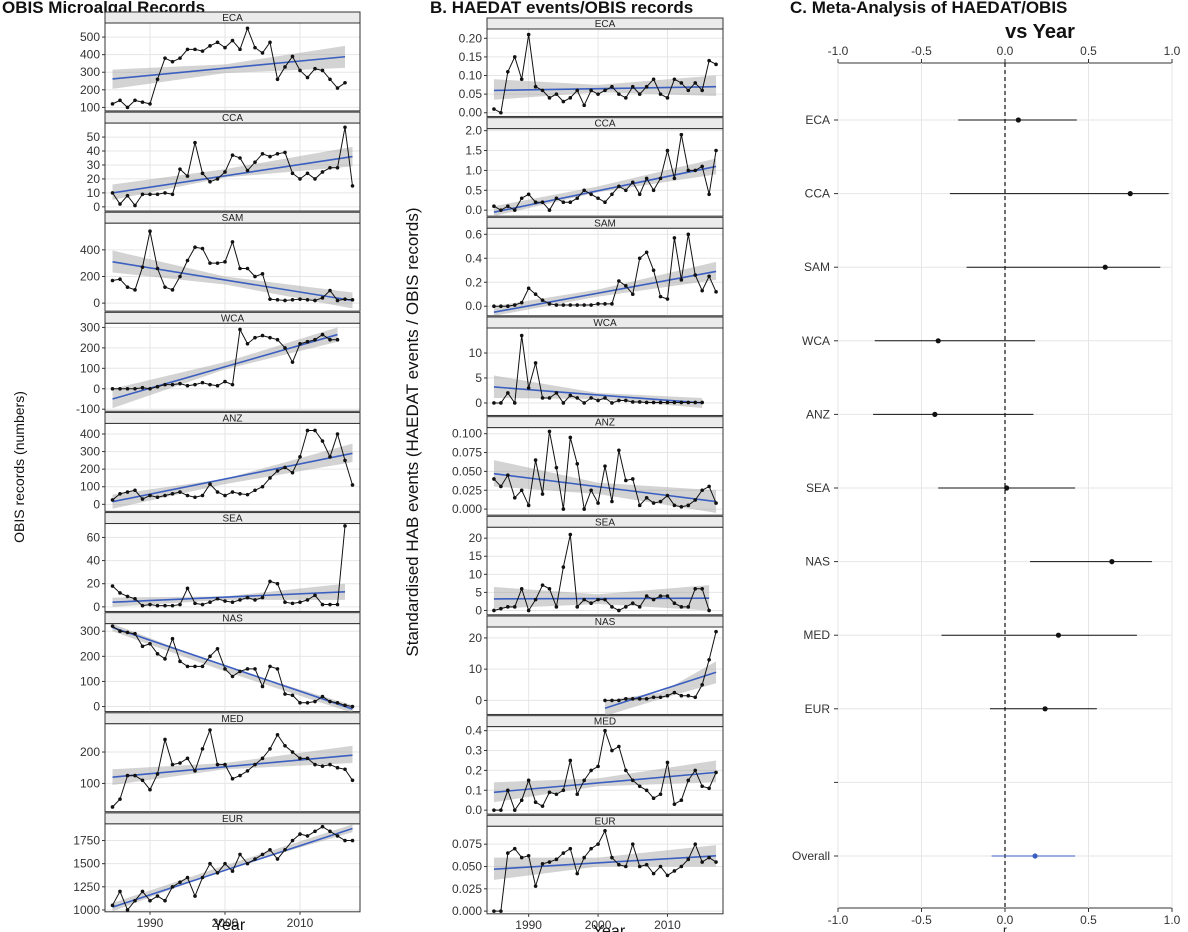  I want to click on y-tick-label: 0.20, so click(471, 38).